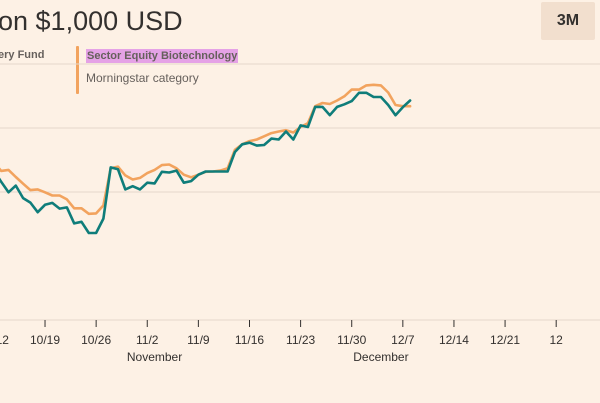  What do you see at coordinates (96, 340) in the screenshot?
I see `x-tick-label: 10/26` at bounding box center [96, 340].